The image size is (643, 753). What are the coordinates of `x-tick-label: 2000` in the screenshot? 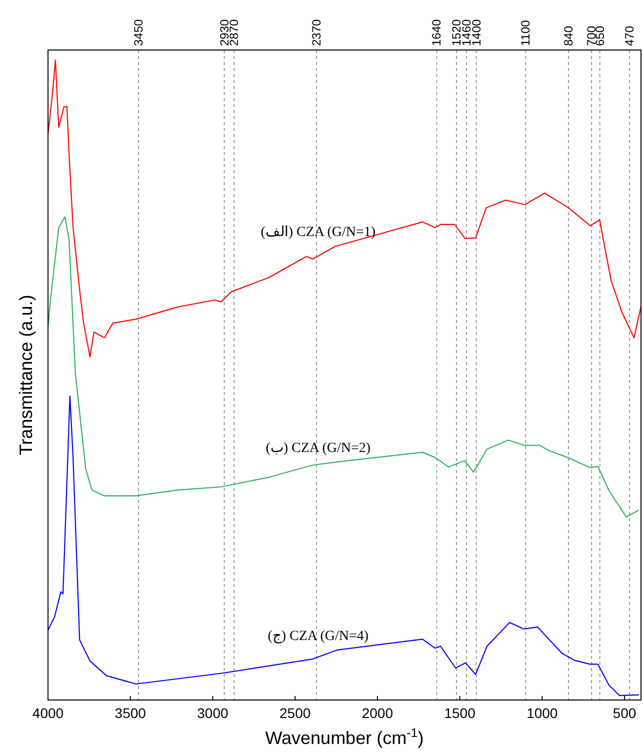 It's located at (378, 713).